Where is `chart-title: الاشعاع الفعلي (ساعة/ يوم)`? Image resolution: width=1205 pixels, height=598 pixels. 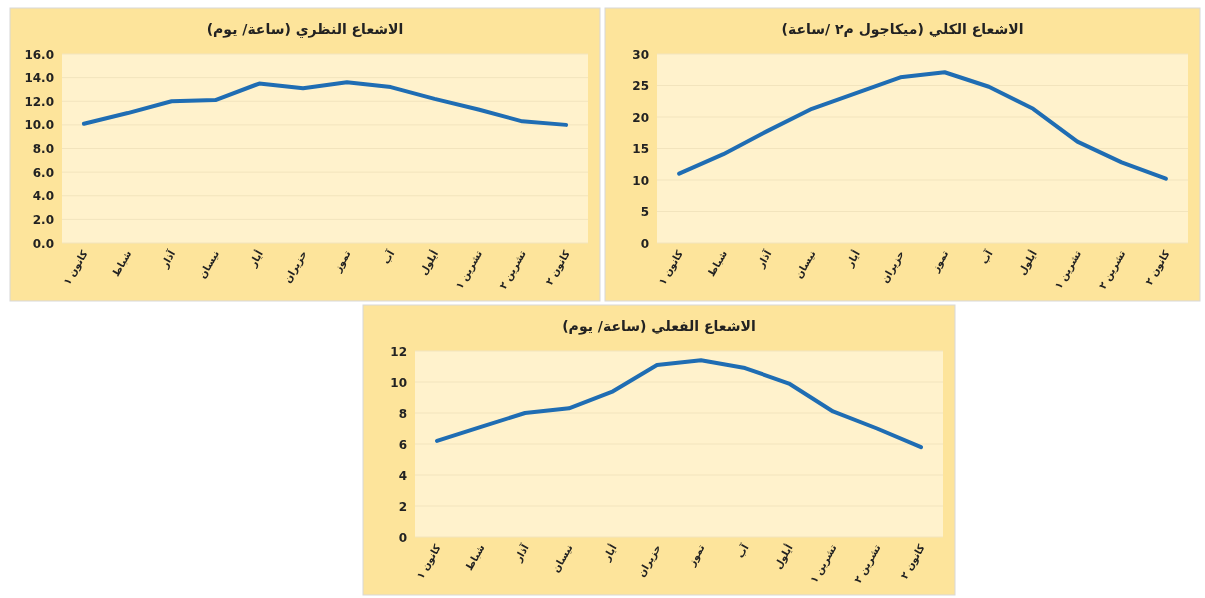
chart-title: الاشعاع الفعلي (ساعة/ يوم) is located at coordinates (659, 326).